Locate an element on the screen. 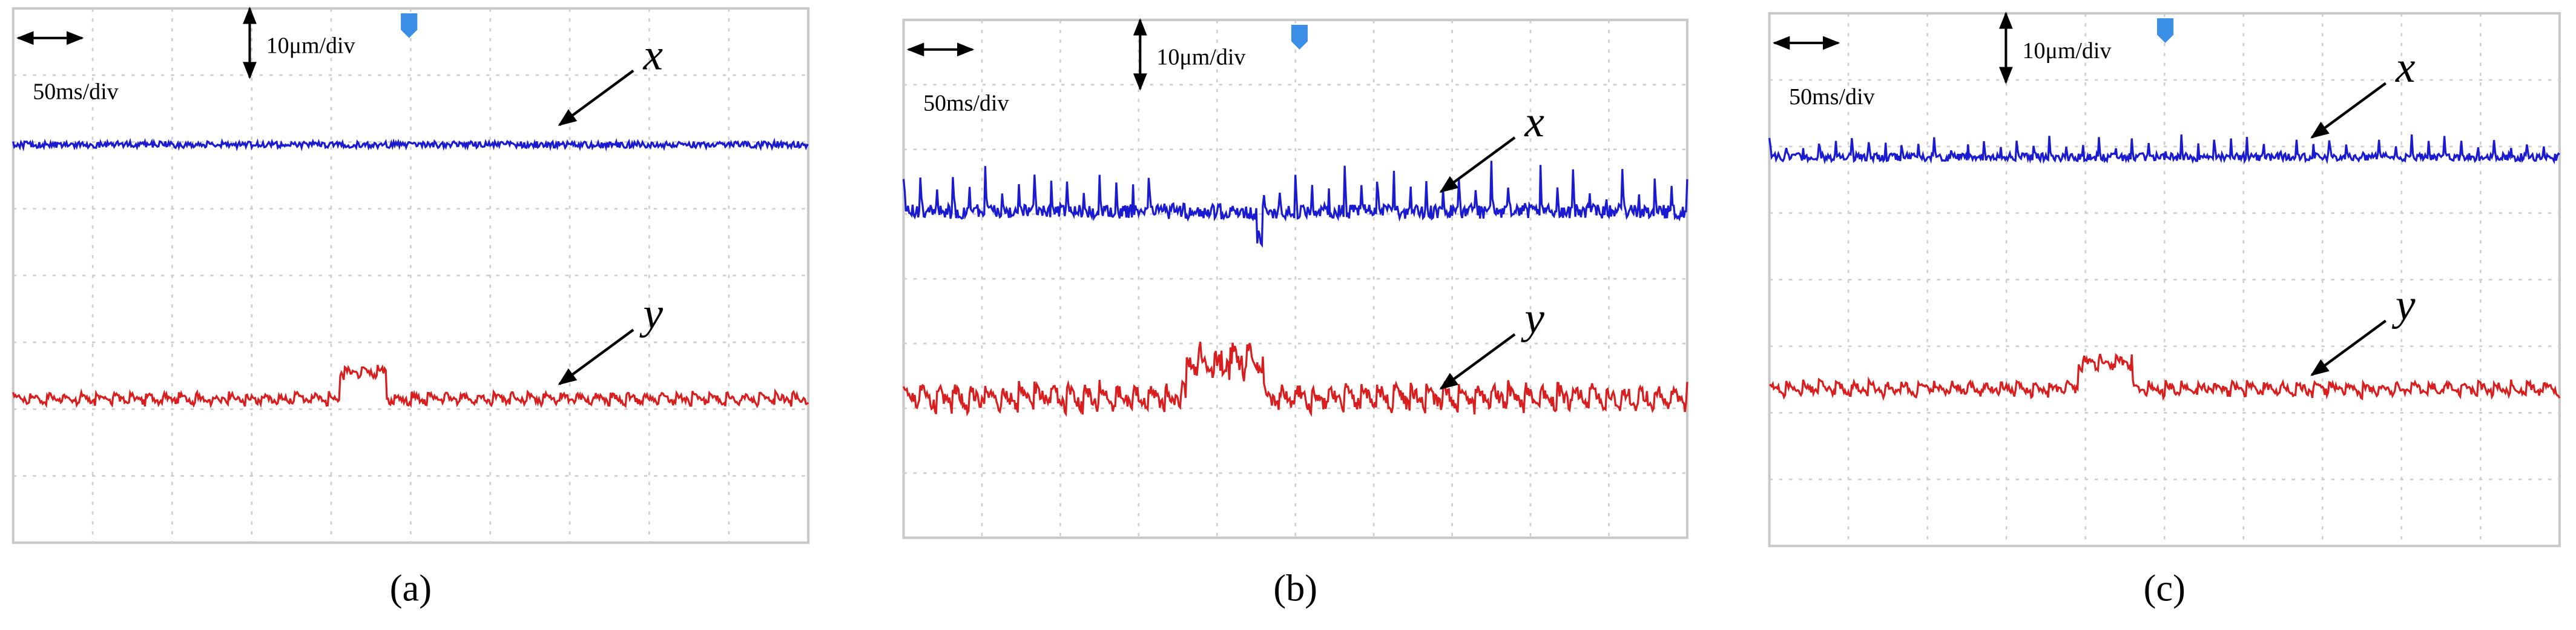 This screenshot has height=630, width=2576. panel-caption: (b) is located at coordinates (1295, 588).